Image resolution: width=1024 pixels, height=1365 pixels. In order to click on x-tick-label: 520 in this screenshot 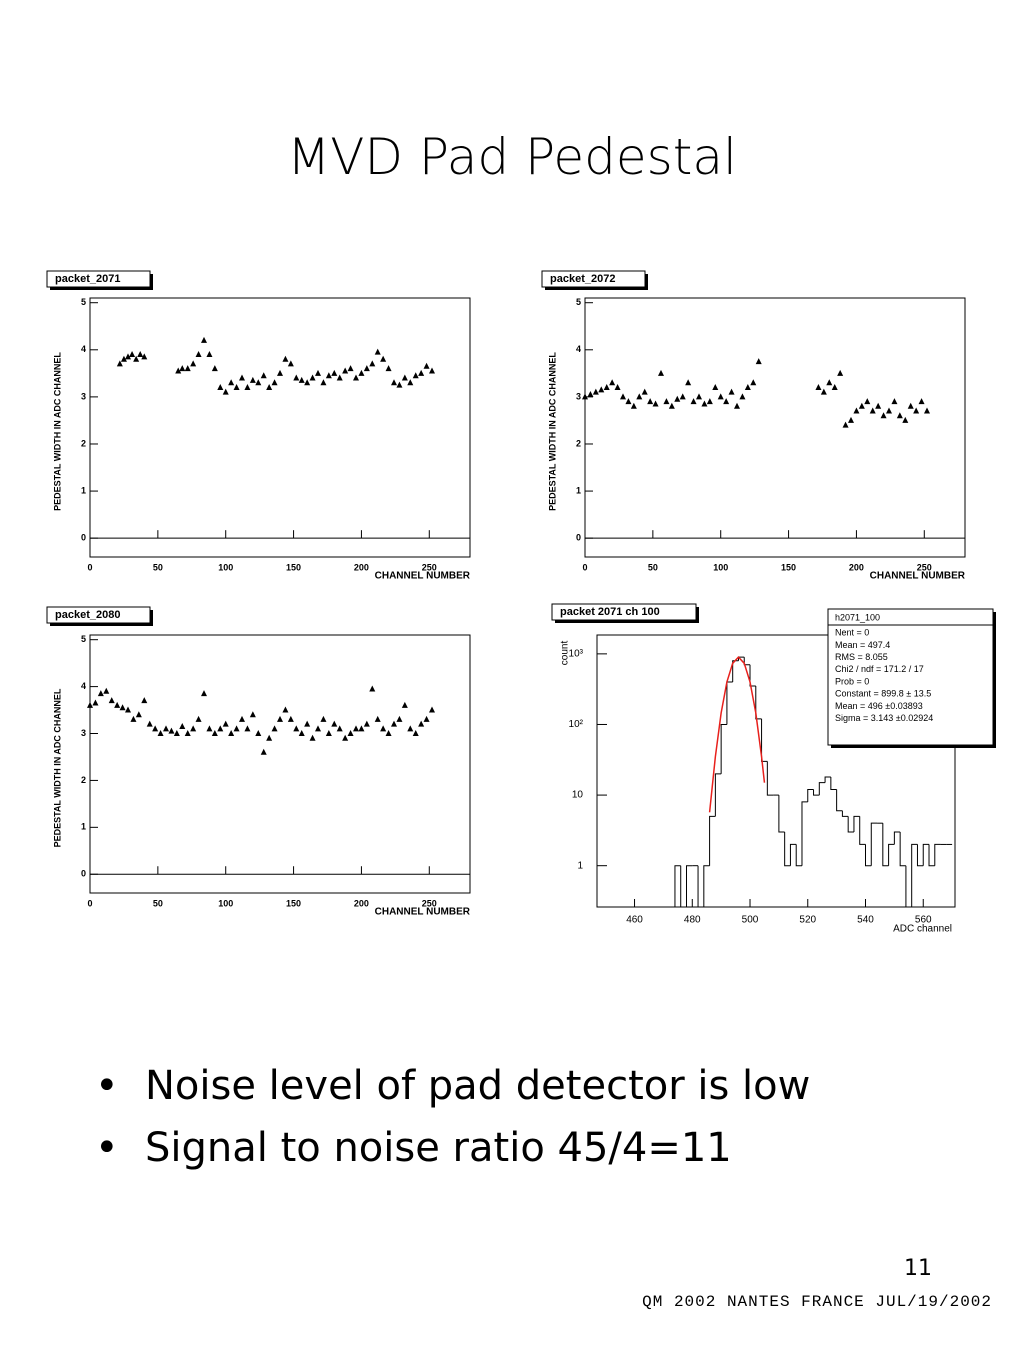, I will do `click(807, 920)`.